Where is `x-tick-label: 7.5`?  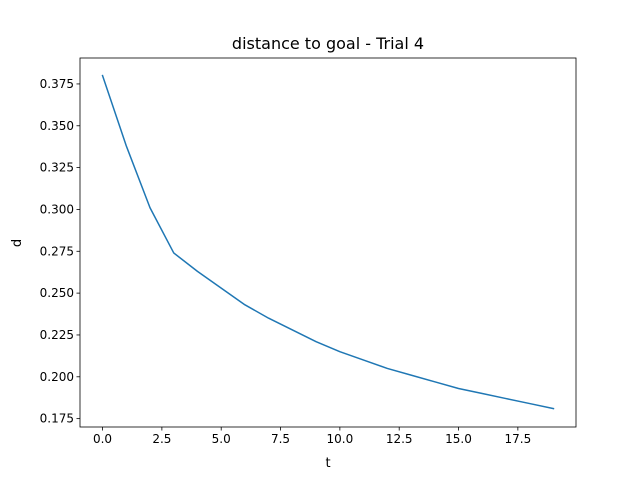
x-tick-label: 7.5 is located at coordinates (280, 439).